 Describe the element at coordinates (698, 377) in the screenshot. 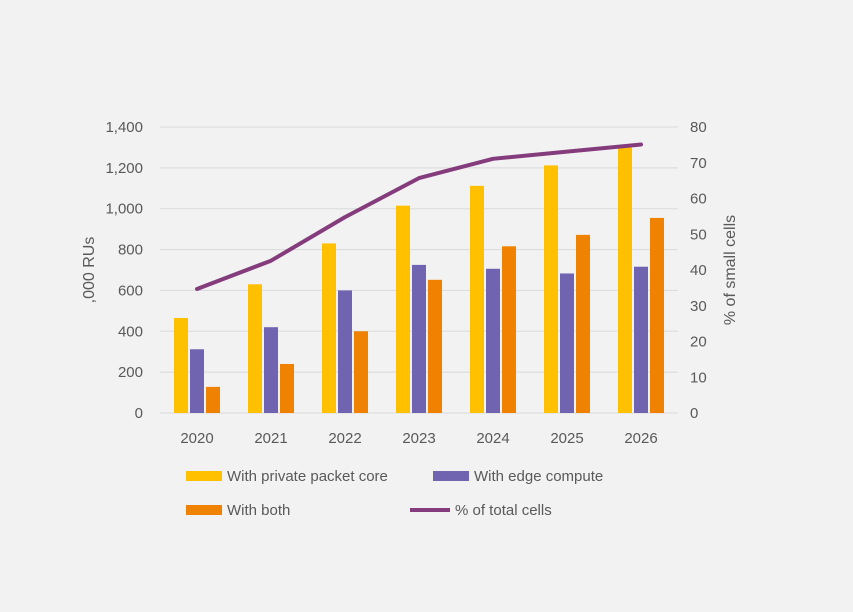

I see `y2-tick-label: 10` at that location.